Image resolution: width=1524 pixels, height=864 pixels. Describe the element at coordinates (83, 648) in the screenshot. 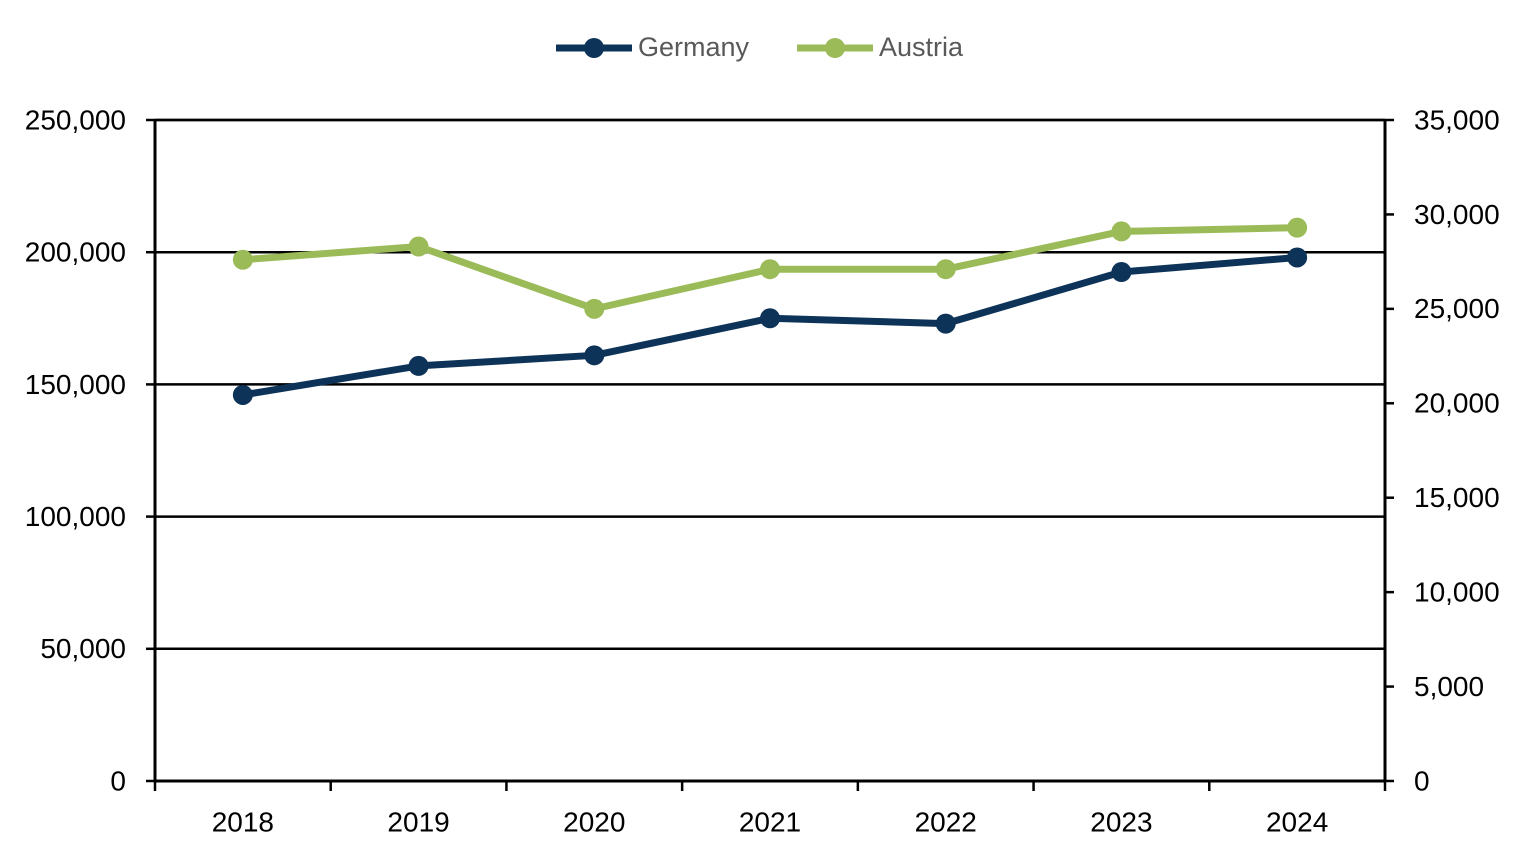

I see `y-tick-label: 50,000` at that location.